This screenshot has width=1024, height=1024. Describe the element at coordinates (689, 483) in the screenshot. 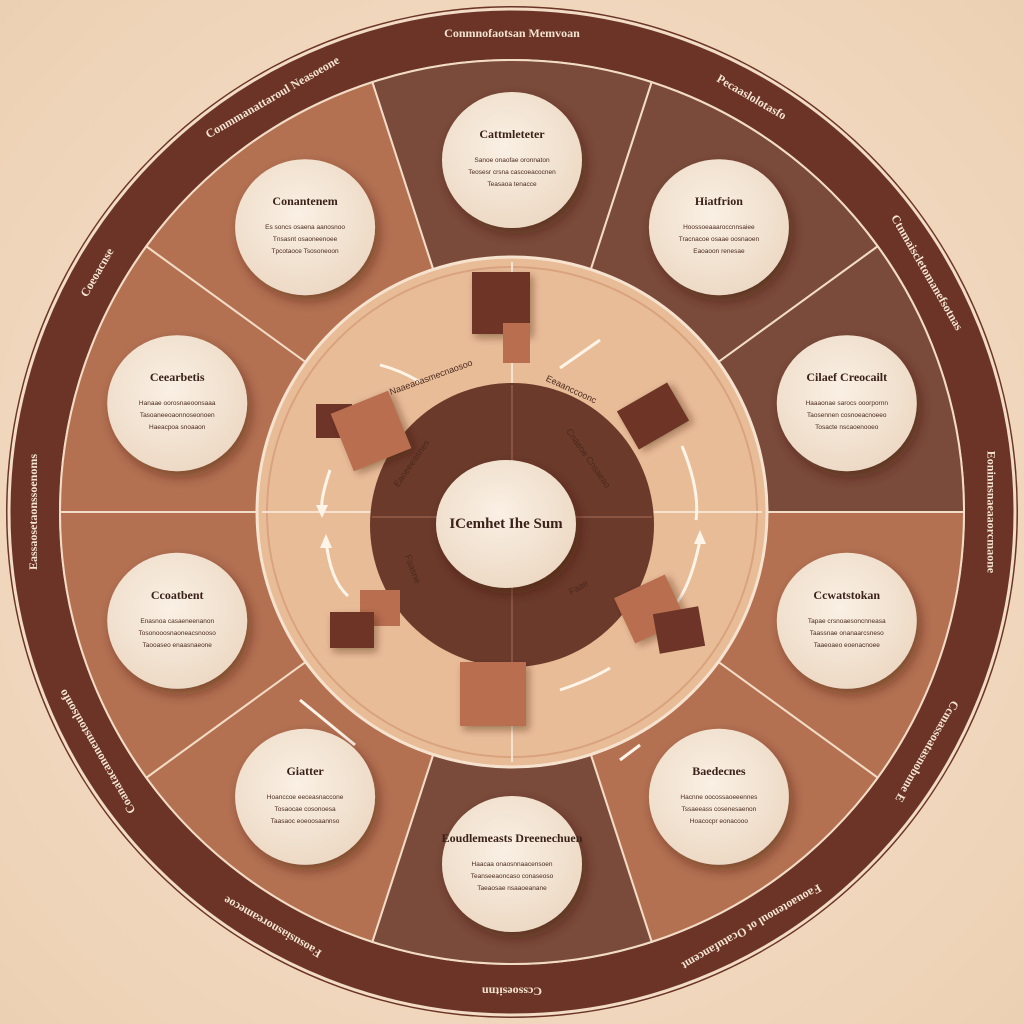

I see `arrow-arc-right-top` at that location.